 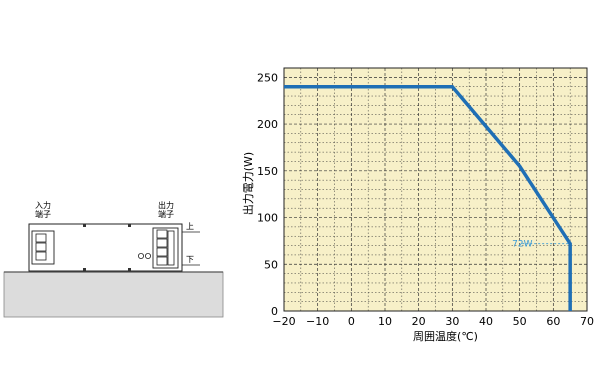 I want to click on input-terminal-label-2: 端子, so click(x=43, y=214).